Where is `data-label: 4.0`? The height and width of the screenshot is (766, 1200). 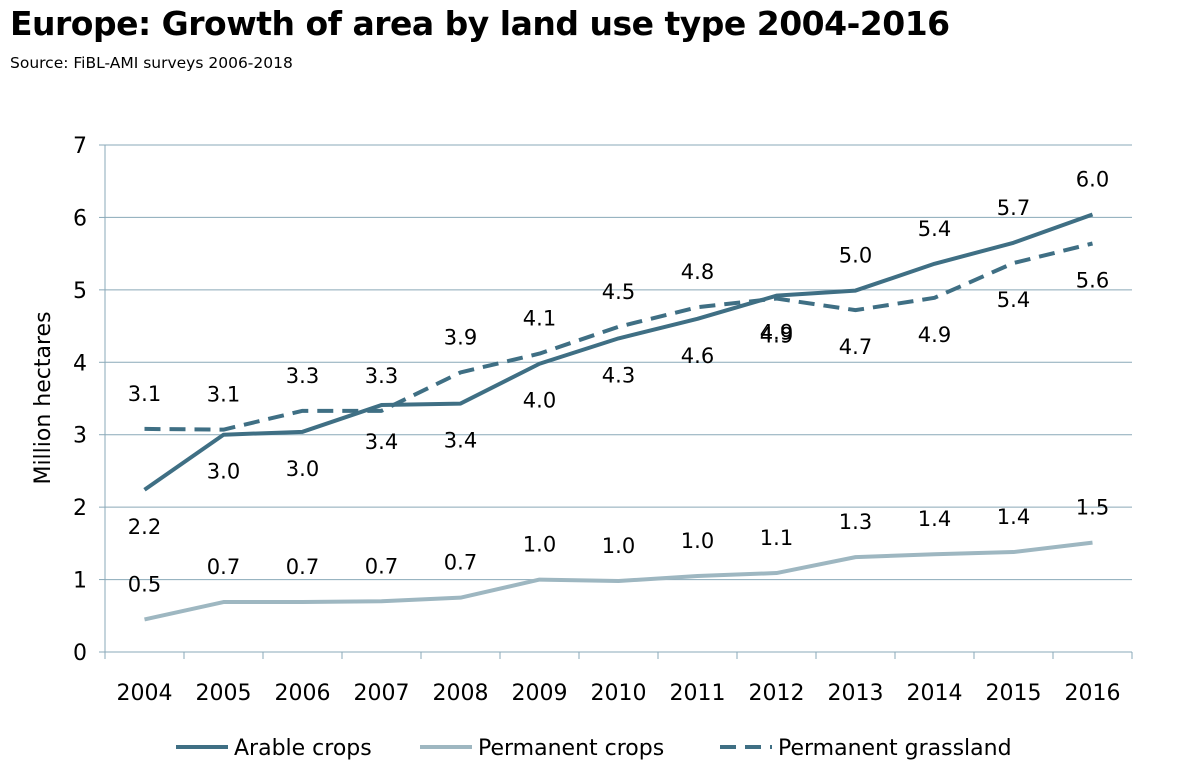
data-label: 4.0 is located at coordinates (539, 401).